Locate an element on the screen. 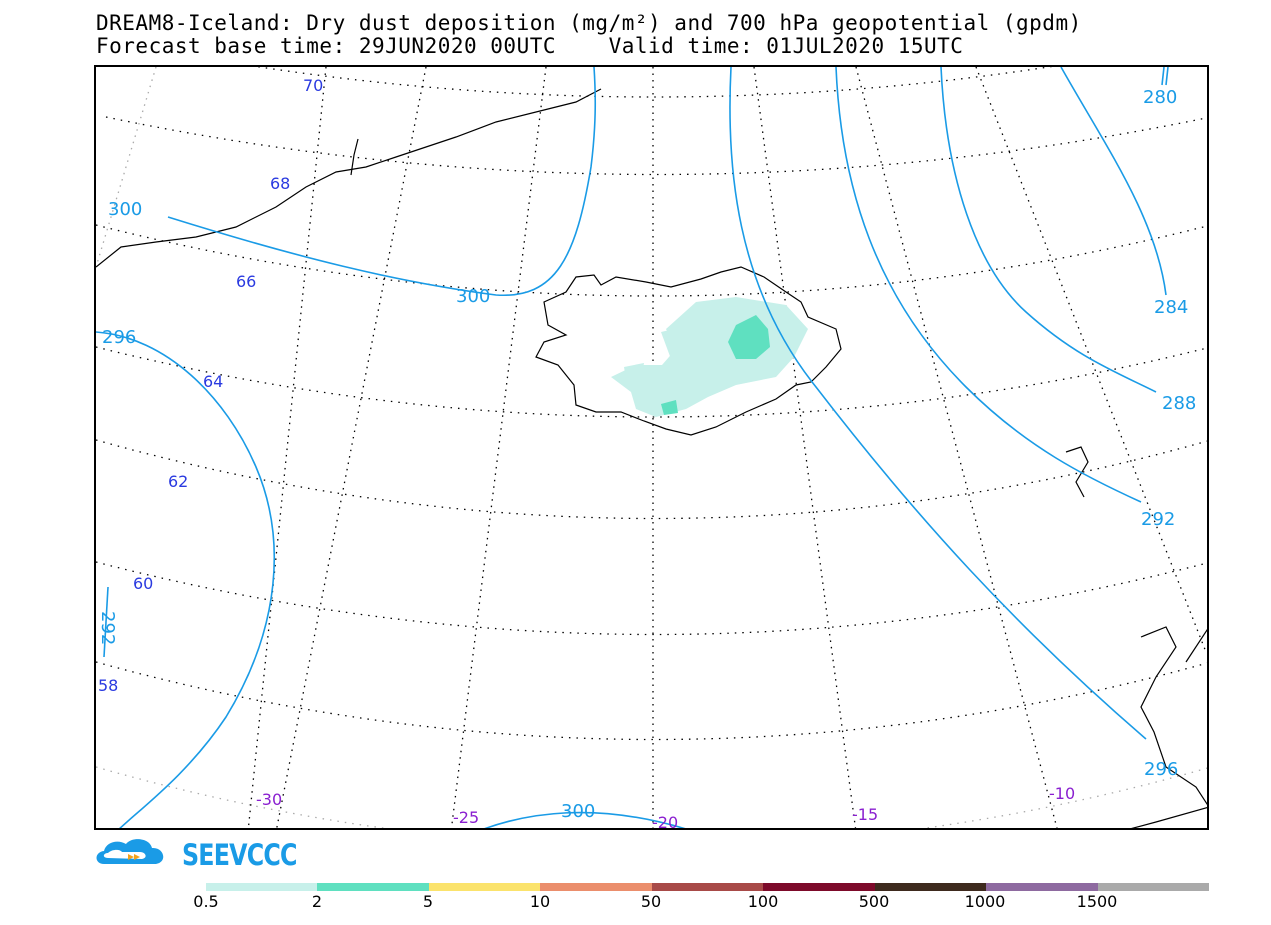  lat-label-66: 66 is located at coordinates (246, 281).